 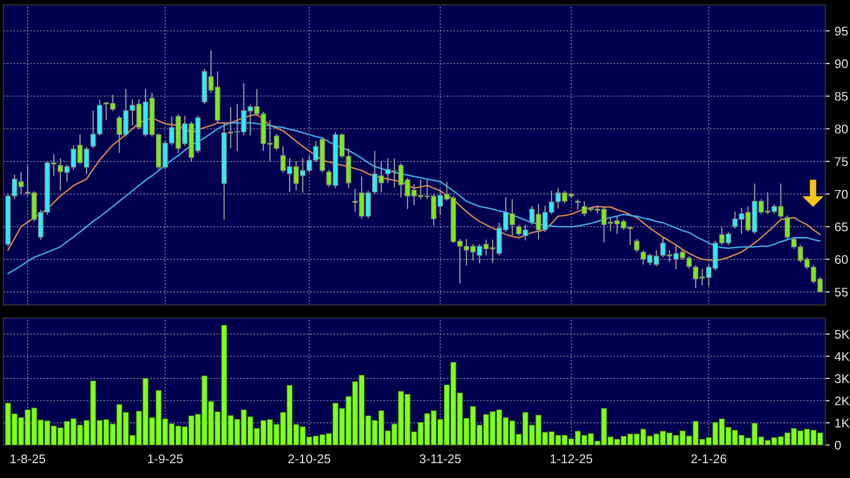 I want to click on y-tick-label: 70, so click(x=841, y=194).